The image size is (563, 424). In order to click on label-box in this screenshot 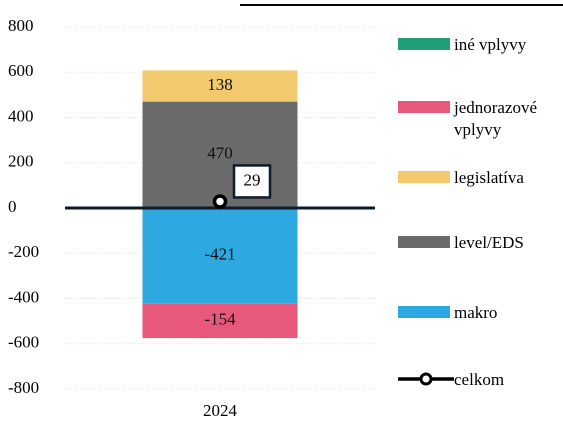, I will do `click(252, 181)`.